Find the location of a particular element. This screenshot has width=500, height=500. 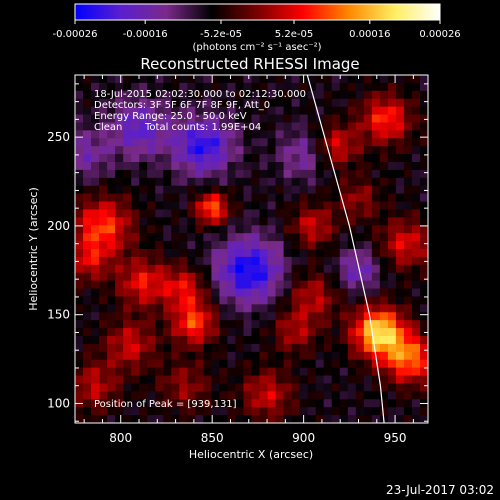

peak-position-label: Position of Peak = [939,131] is located at coordinates (165, 404).